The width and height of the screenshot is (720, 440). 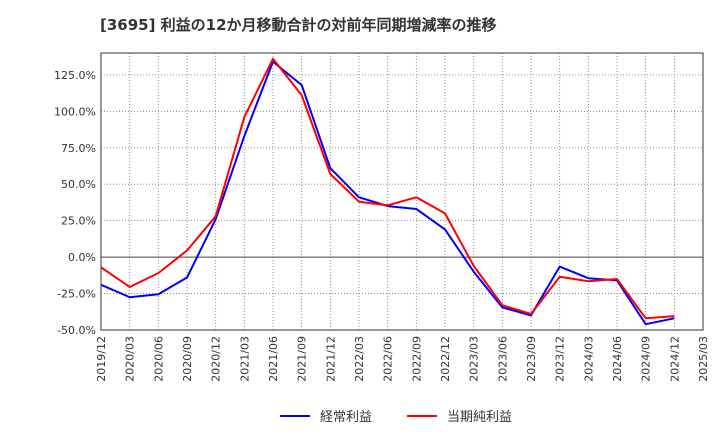 I want to click on x-tick-label: 2024/06, so click(x=617, y=359).